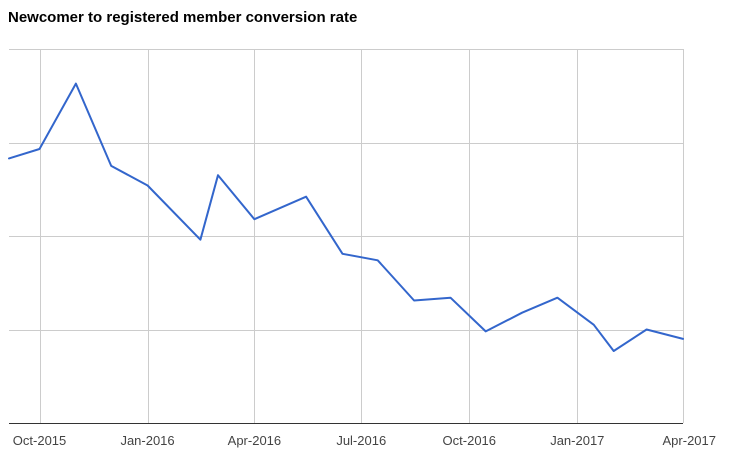 This screenshot has height=457, width=735. Describe the element at coordinates (689, 440) in the screenshot. I see `x-tick-label: Apr-2017` at that location.